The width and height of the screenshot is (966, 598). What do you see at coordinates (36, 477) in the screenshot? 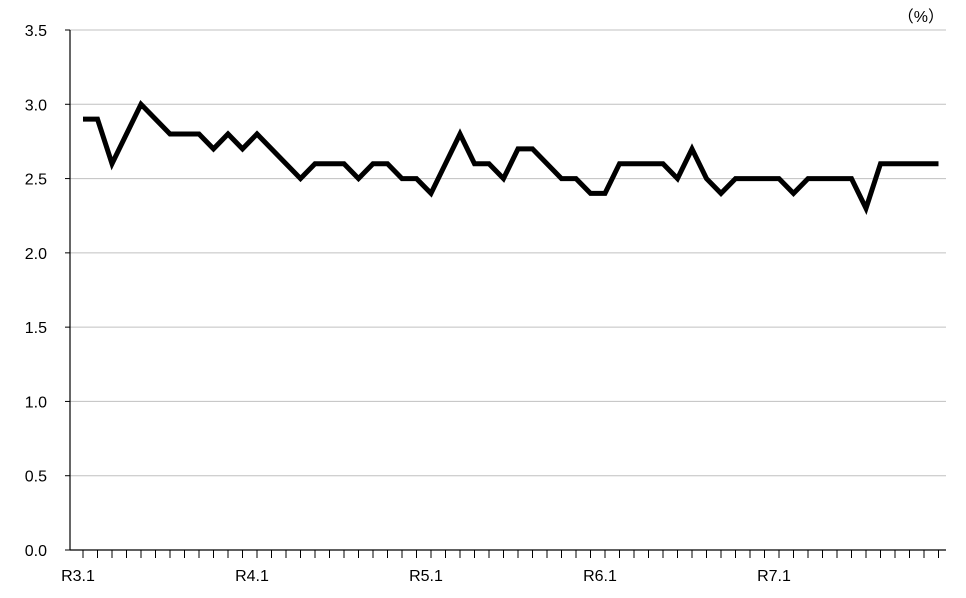
I see `y-tick-label: 0.5` at bounding box center [36, 477].